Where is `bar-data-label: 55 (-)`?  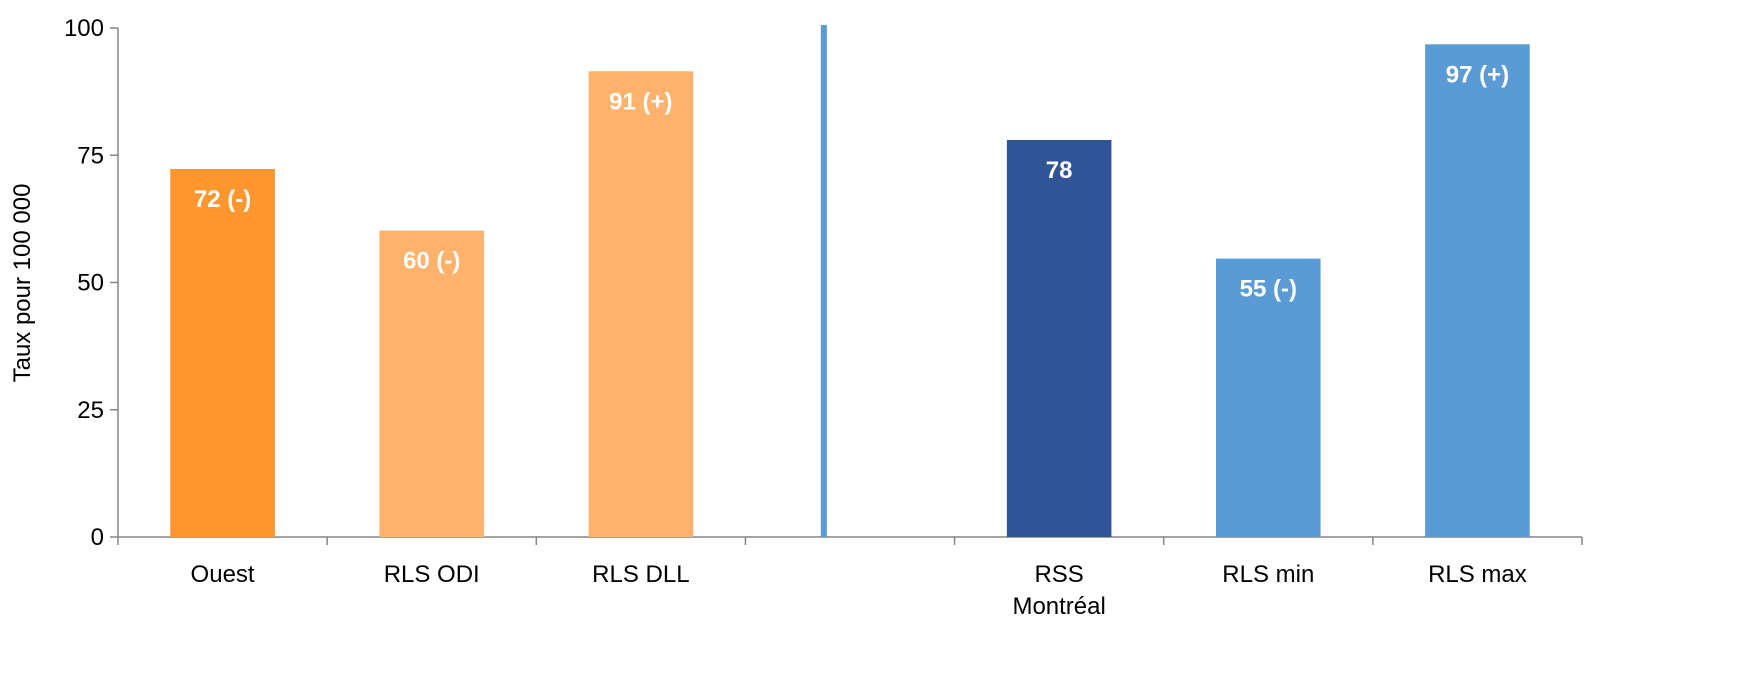 bar-data-label: 55 (-) is located at coordinates (1268, 289).